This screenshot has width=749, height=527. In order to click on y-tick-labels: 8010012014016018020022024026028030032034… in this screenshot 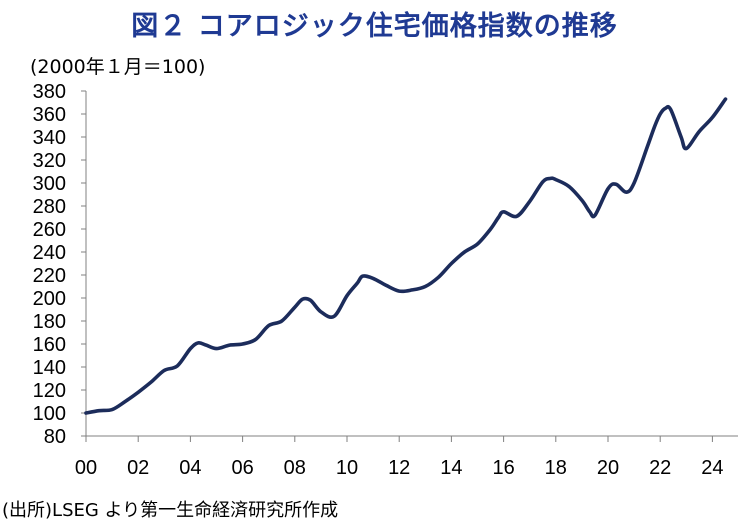, I will do `click(59, 264)`.